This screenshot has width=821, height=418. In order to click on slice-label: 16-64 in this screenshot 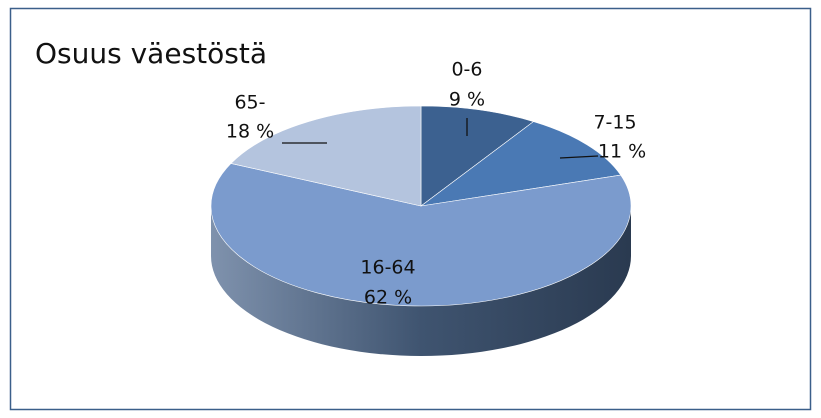, I will do `click(387, 268)`.